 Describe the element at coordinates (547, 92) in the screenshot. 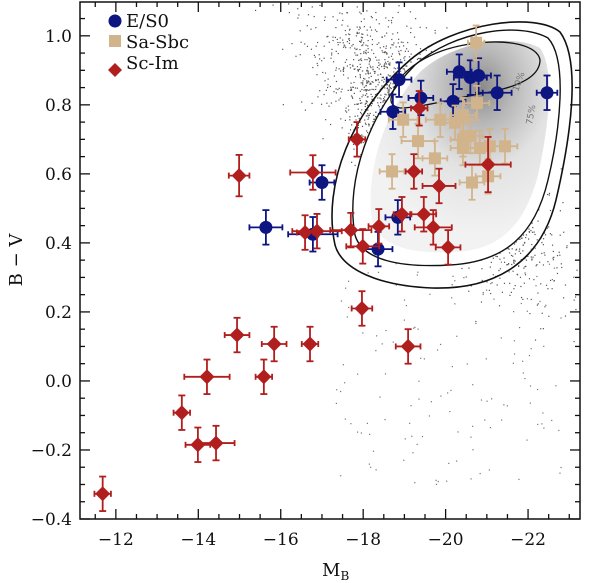

I see `data-point-e-s0` at that location.